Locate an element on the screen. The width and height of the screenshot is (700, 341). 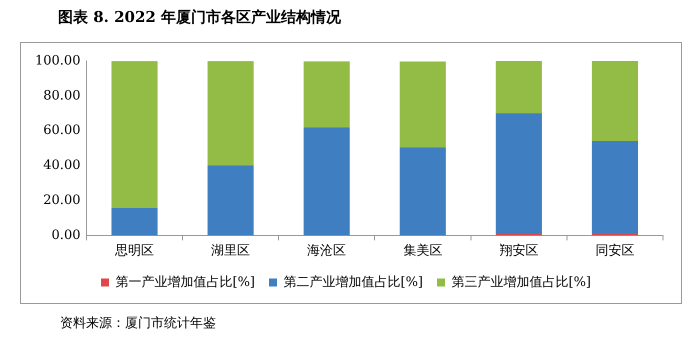
y-tick-label: 40.00 is located at coordinates (61, 166).